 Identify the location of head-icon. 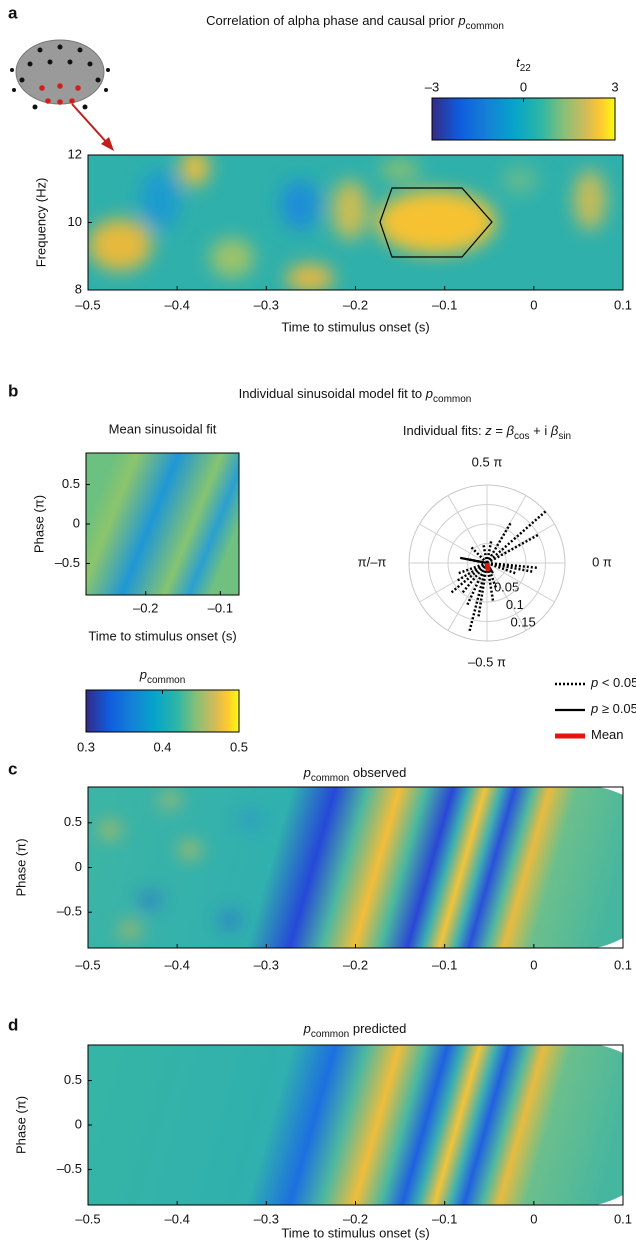
(62, 95).